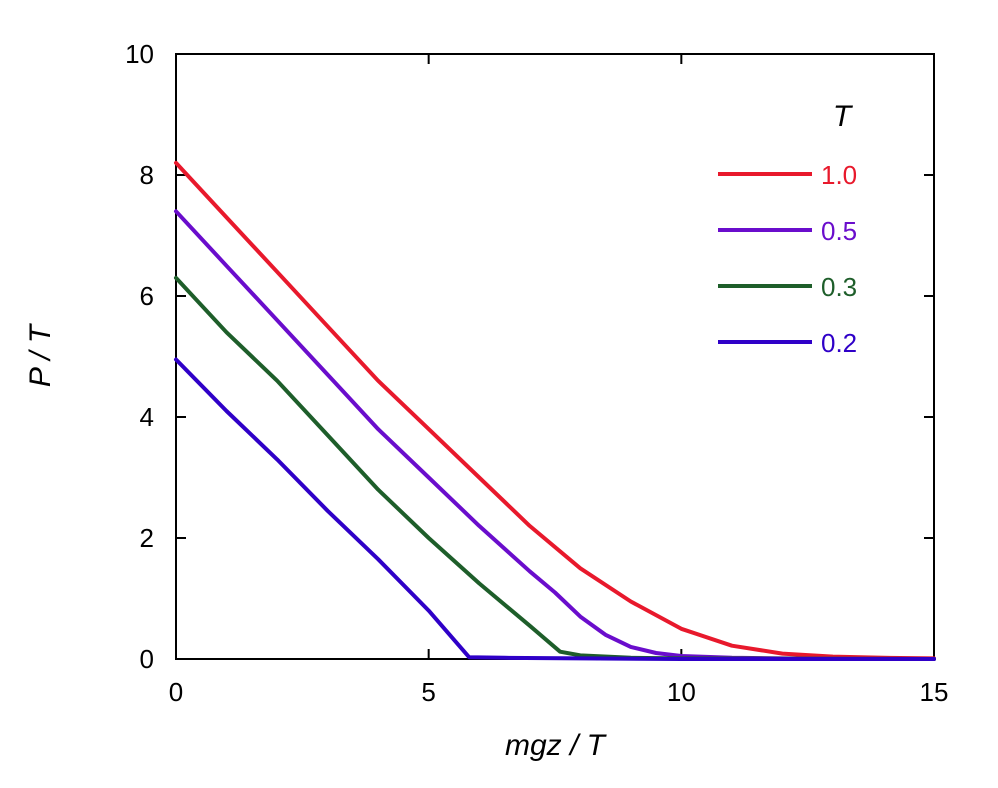 The width and height of the screenshot is (998, 788). What do you see at coordinates (147, 175) in the screenshot?
I see `y-tick-label: 8` at bounding box center [147, 175].